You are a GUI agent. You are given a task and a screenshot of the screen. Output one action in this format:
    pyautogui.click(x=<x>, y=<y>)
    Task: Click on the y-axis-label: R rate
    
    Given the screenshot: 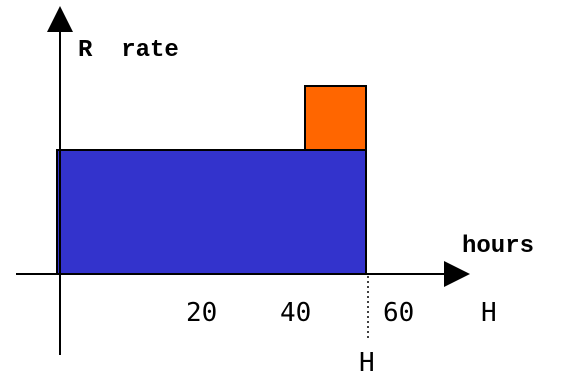 What is the action you would take?
    pyautogui.click(x=128, y=50)
    